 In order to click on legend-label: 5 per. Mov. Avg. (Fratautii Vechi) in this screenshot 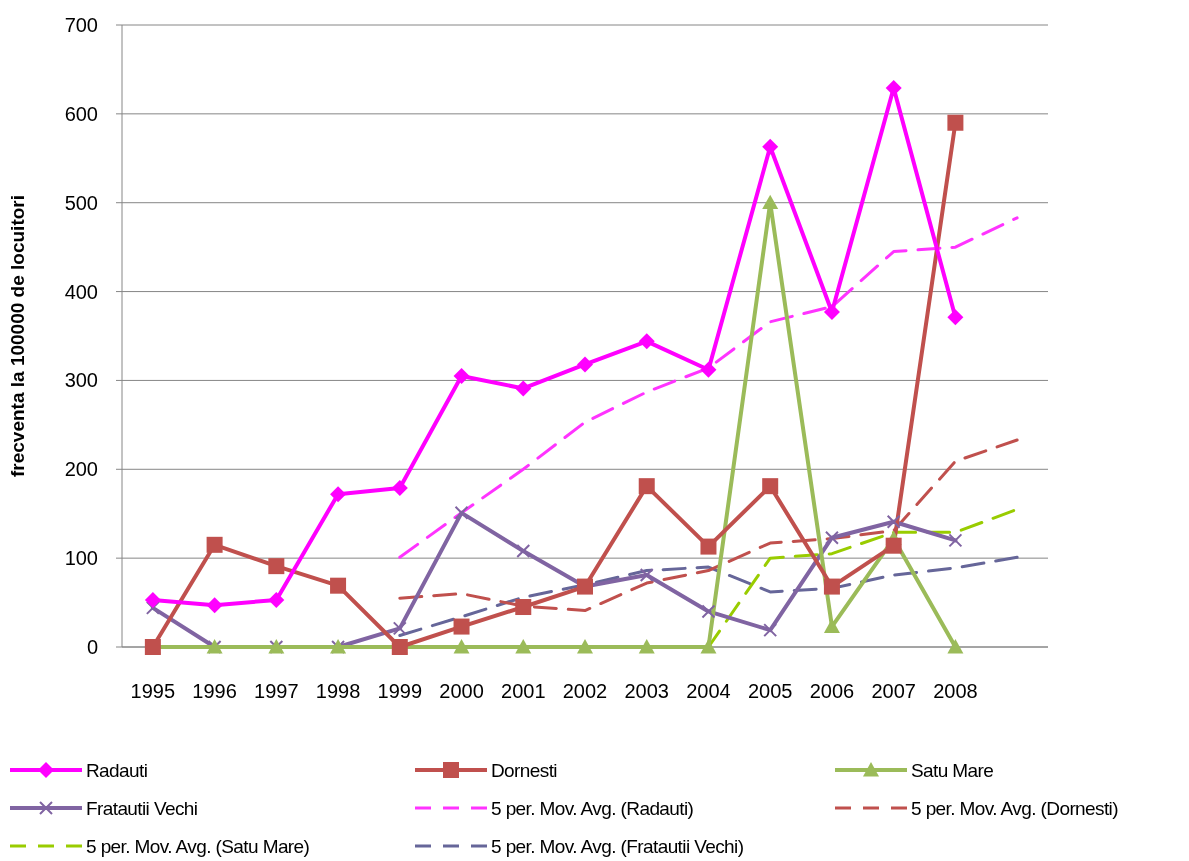, I will do `click(617, 846)`.